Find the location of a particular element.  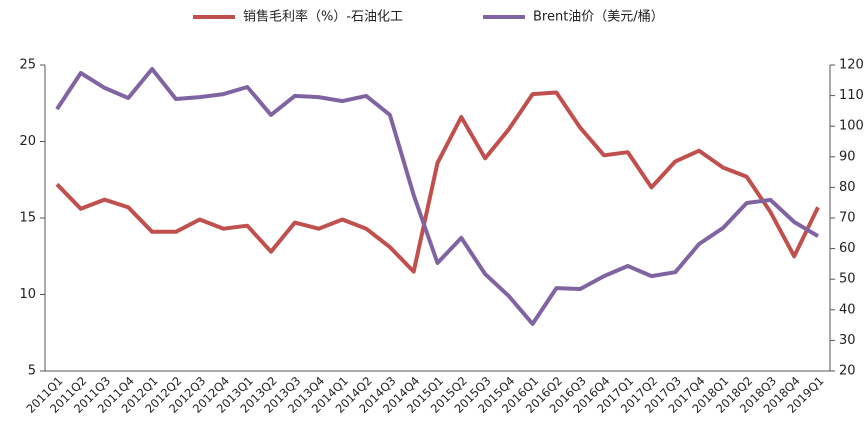

y2-tick-label: 110 is located at coordinates (851, 95).